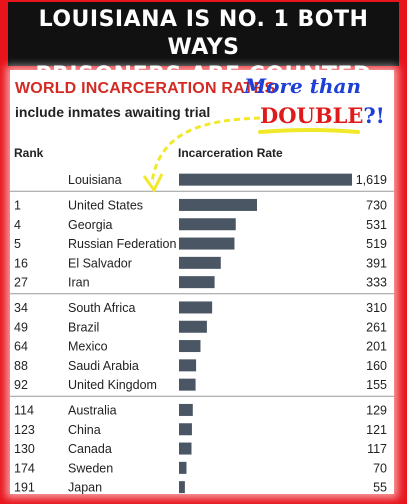  Describe the element at coordinates (21, 347) in the screenshot. I see `row-rank: 64` at that location.